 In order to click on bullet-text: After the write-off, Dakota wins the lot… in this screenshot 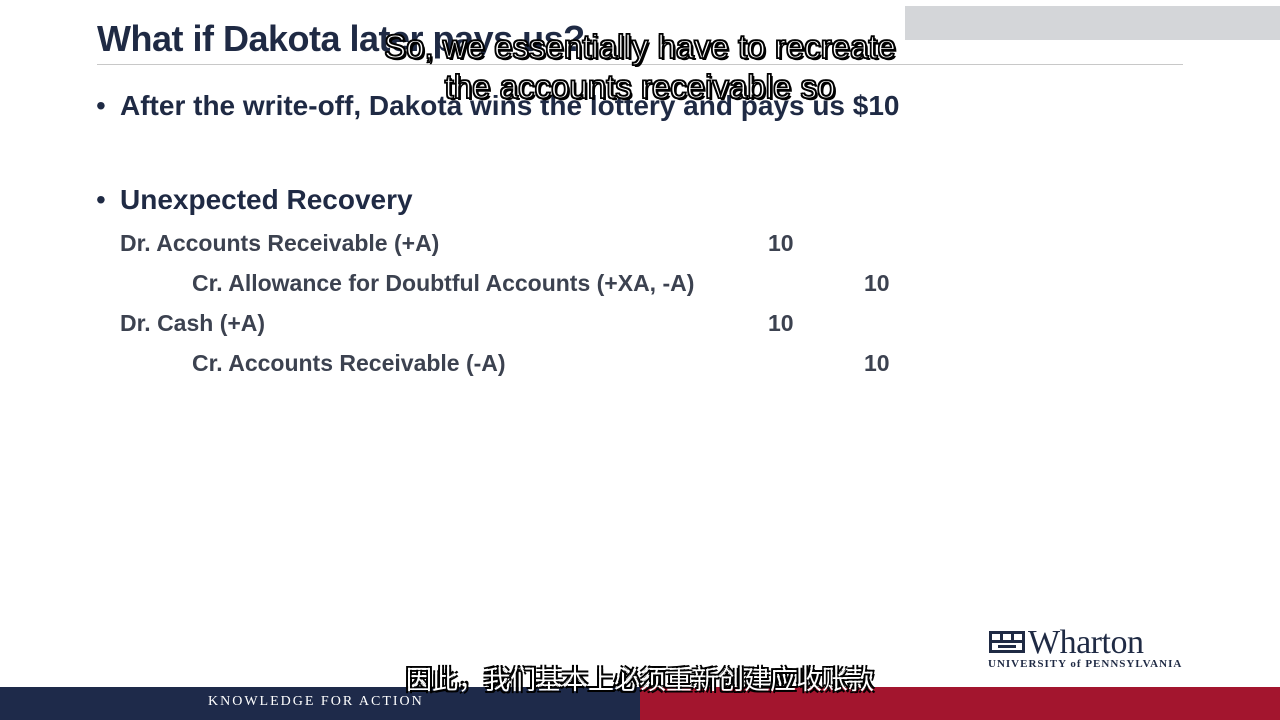, I will do `click(510, 105)`.